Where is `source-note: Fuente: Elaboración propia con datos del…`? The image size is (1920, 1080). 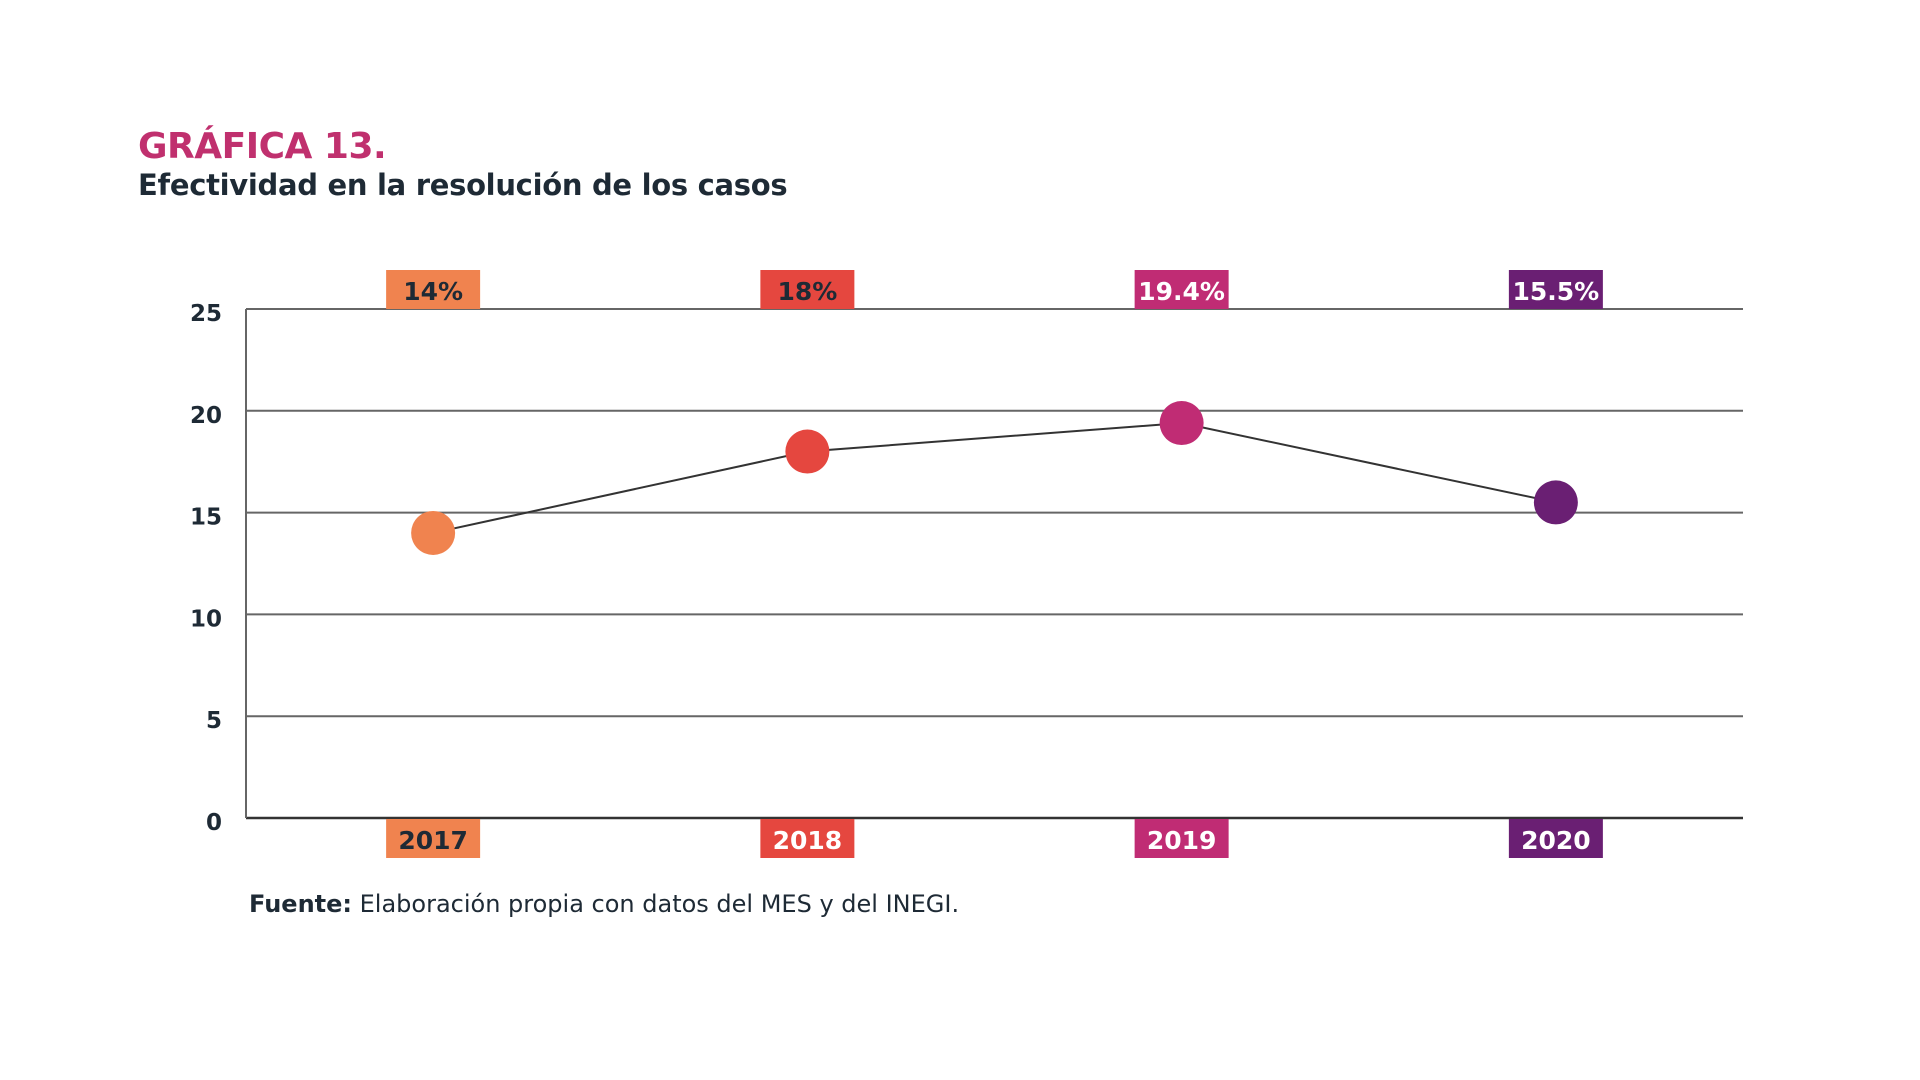 source-note: Fuente: Elaboración propia con datos del… is located at coordinates (604, 904).